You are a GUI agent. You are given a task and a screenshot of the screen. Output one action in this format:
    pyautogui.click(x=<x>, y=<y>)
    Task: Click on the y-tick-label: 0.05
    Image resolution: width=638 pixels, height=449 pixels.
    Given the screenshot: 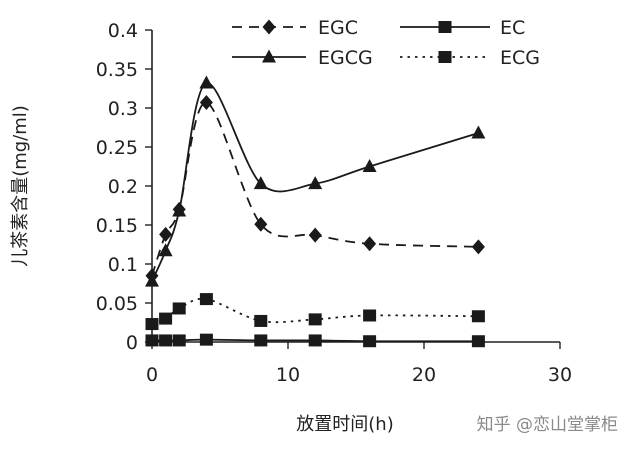 What is the action you would take?
    pyautogui.click(x=117, y=304)
    